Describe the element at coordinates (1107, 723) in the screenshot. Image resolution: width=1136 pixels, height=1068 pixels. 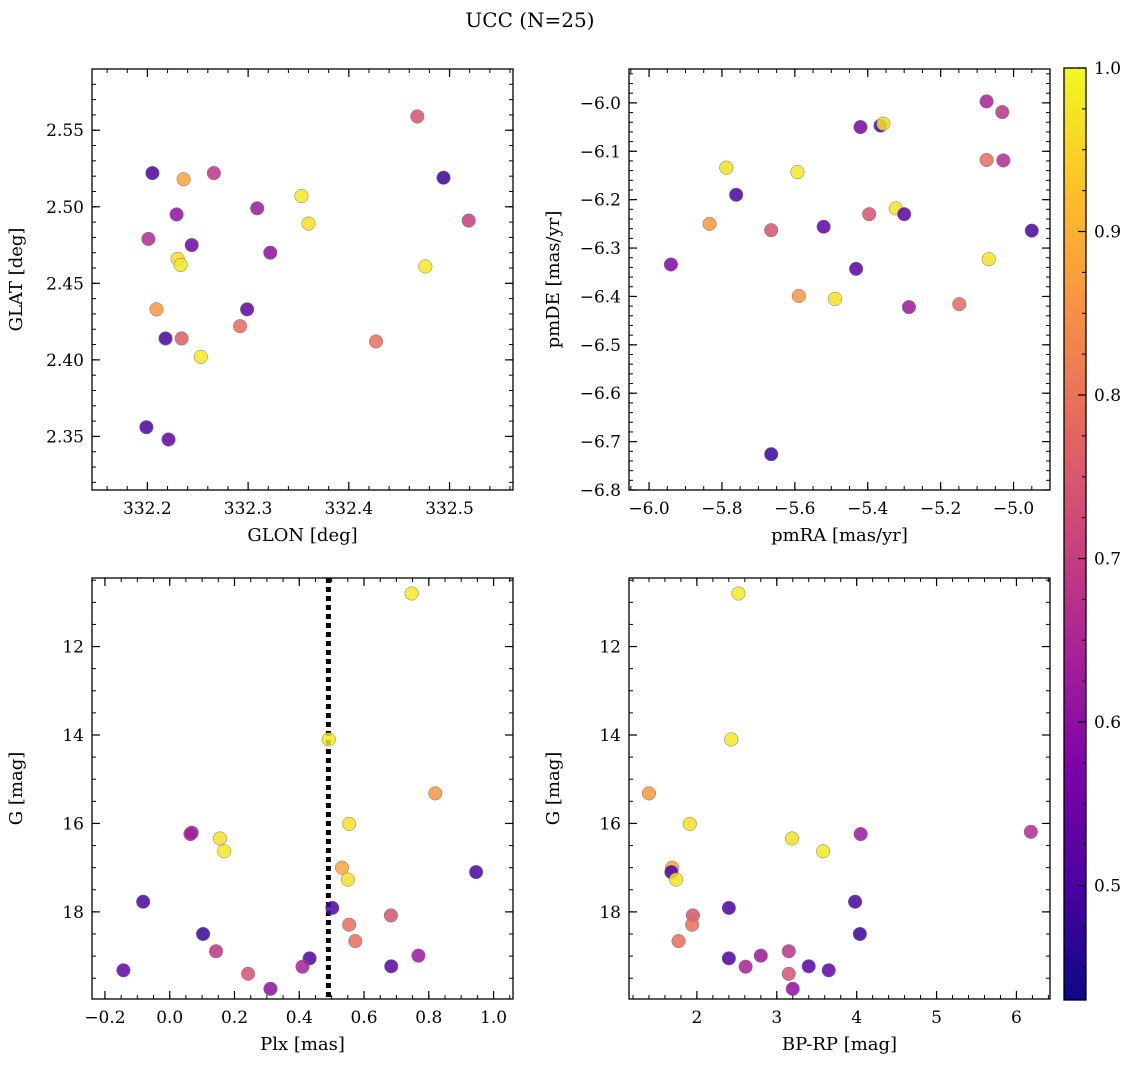
I see `colorbar-tick-label: 0.6` at that location.